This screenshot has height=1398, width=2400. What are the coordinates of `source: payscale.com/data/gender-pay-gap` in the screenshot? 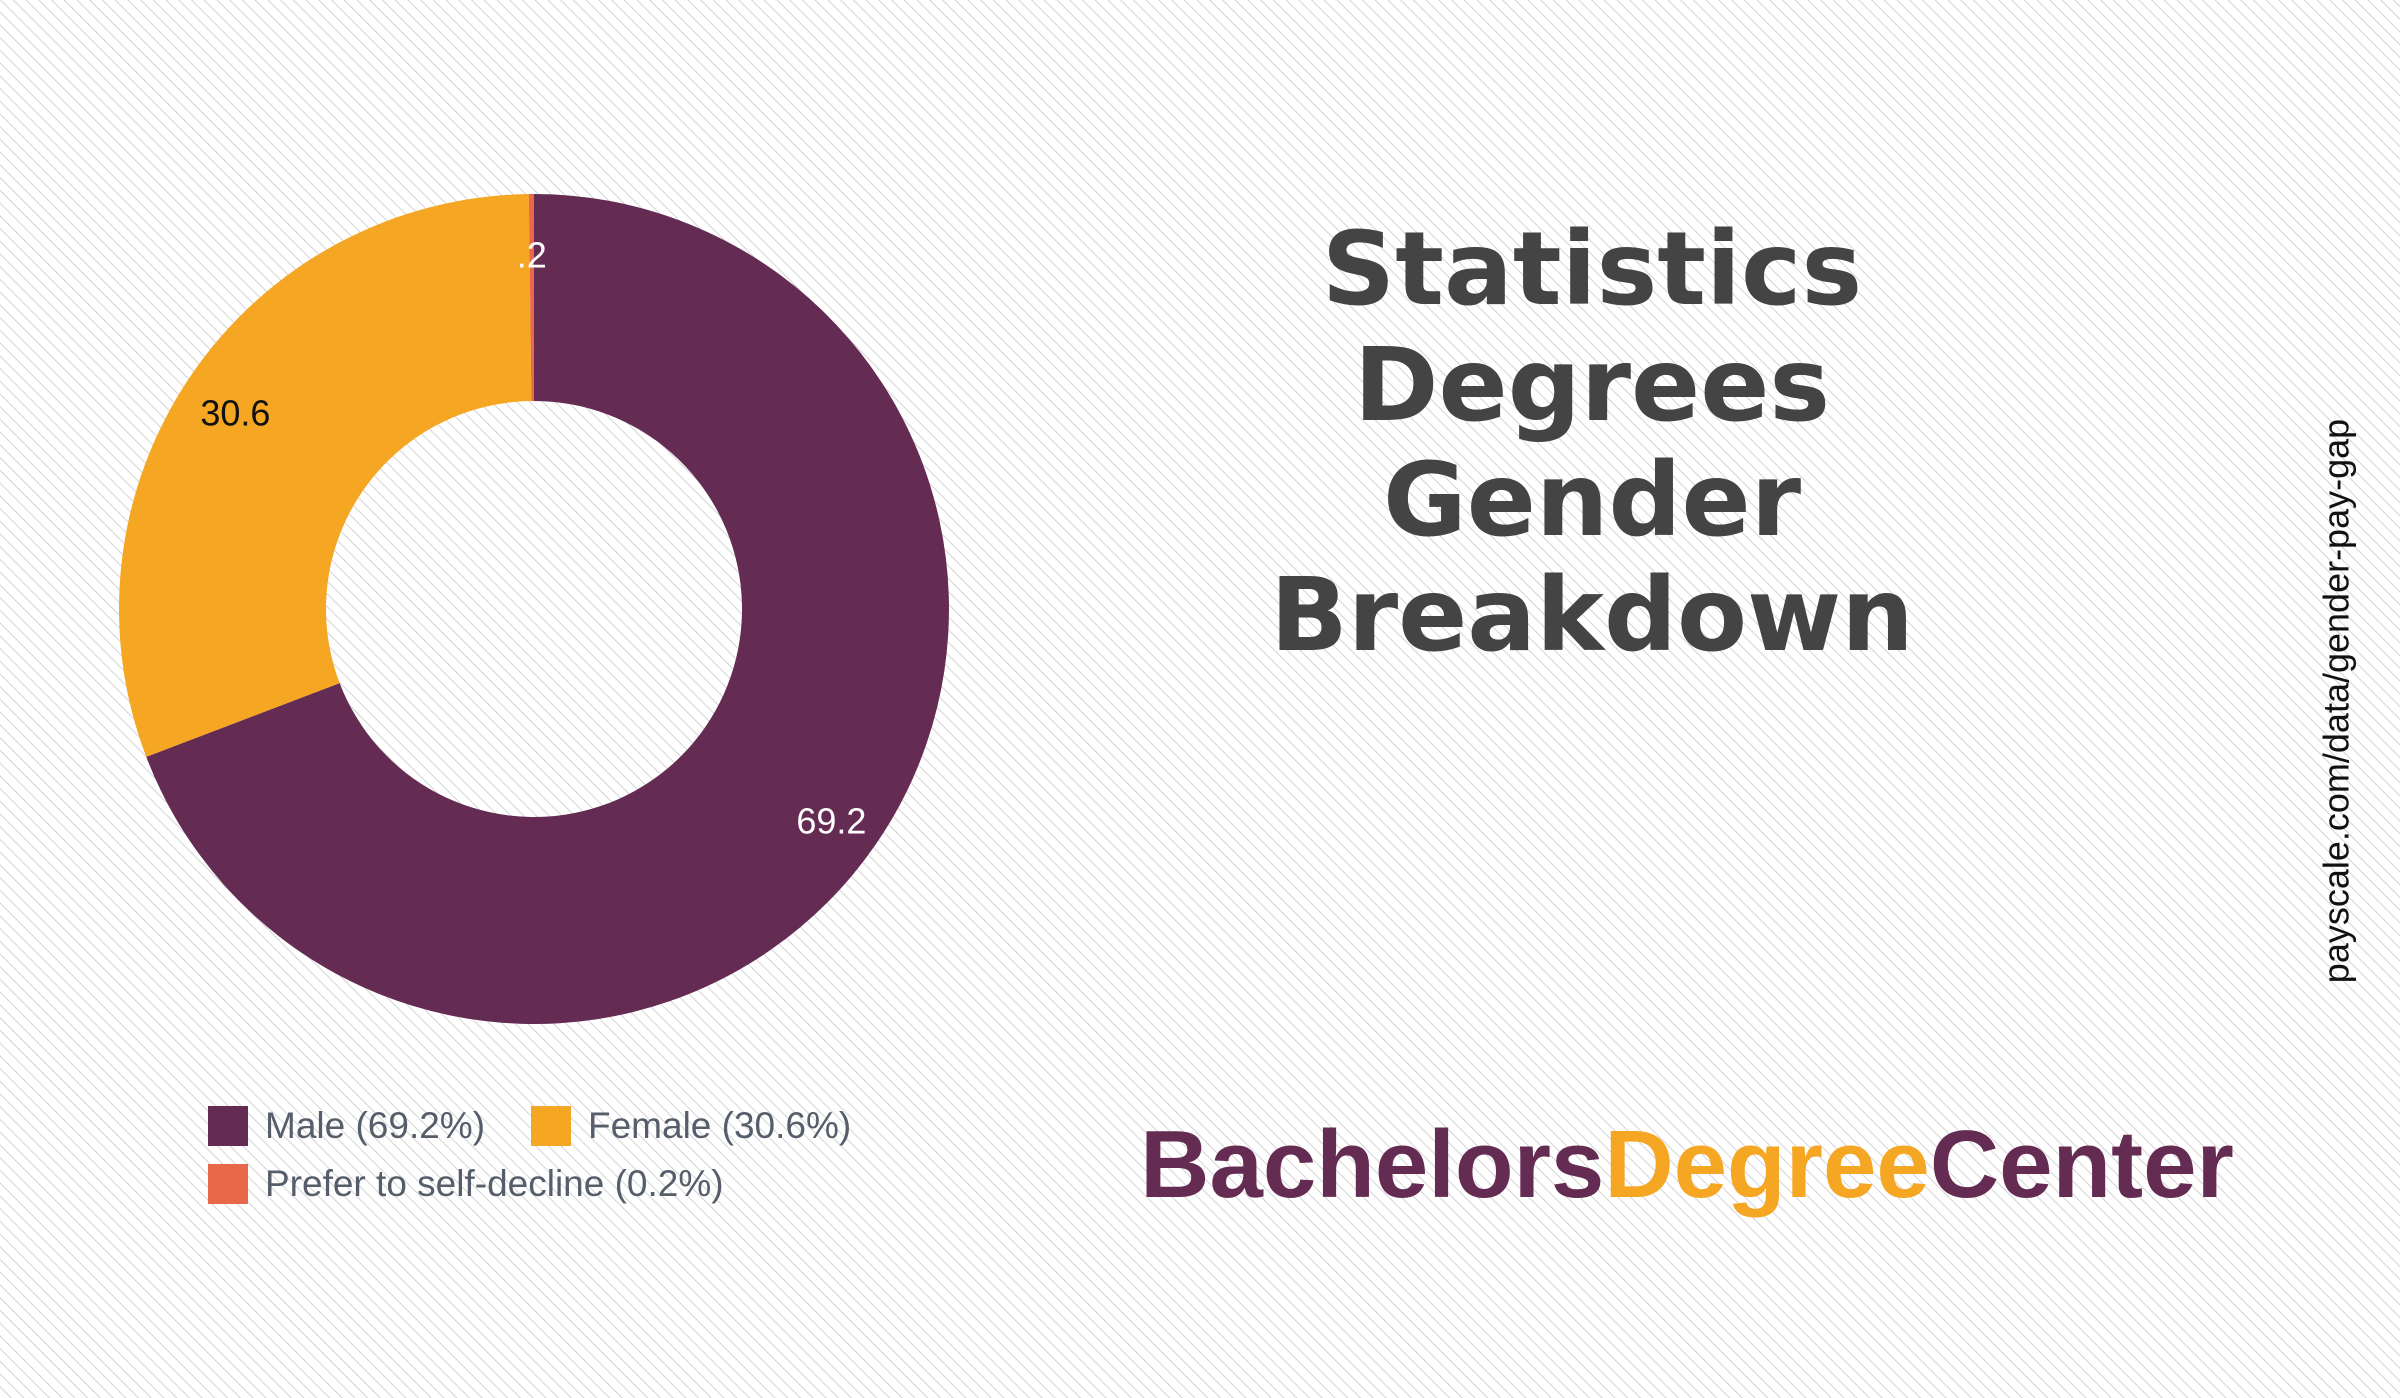 It's located at (2336, 701).